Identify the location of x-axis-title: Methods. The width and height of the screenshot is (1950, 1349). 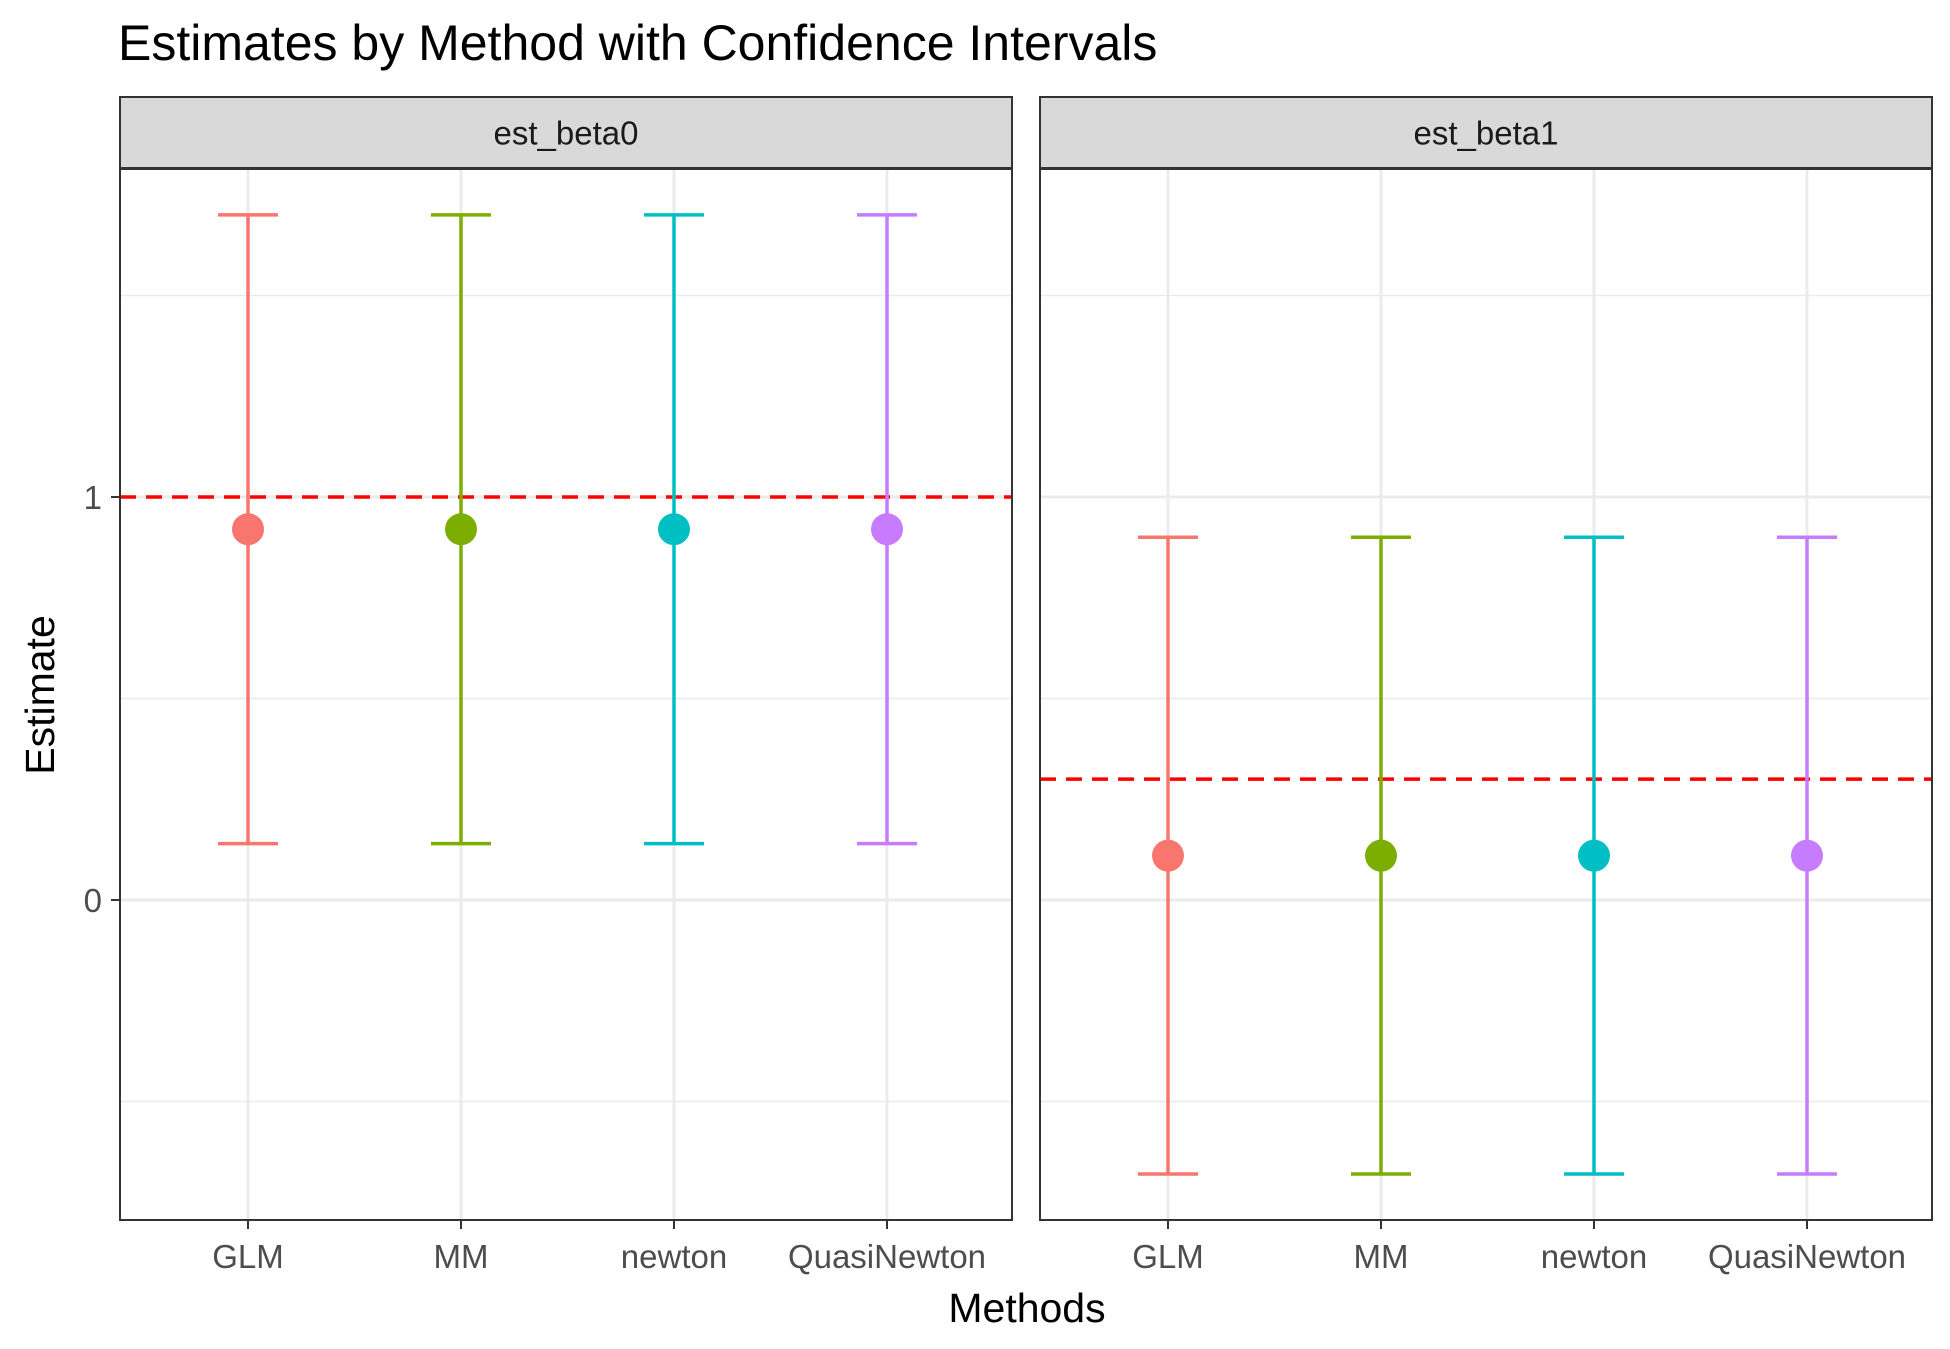
(1026, 1308).